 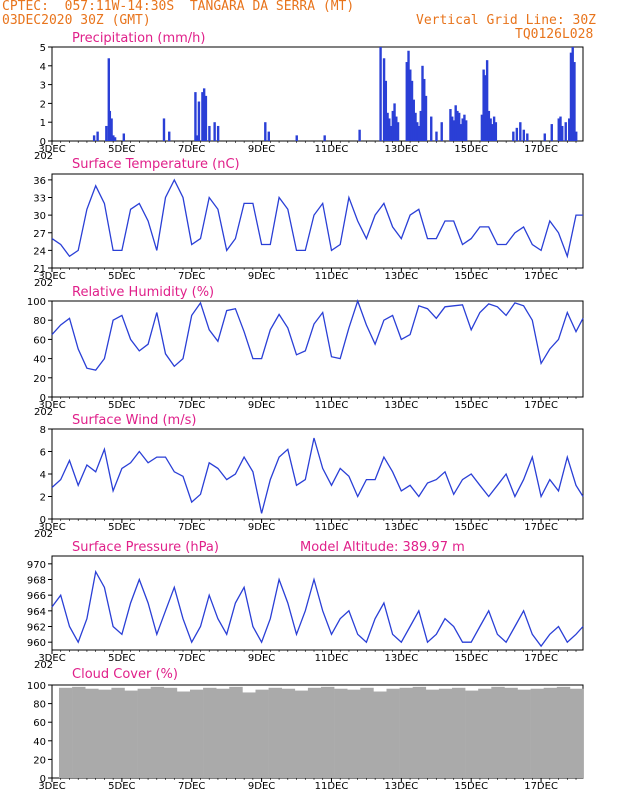 What do you see at coordinates (43, 453) in the screenshot?
I see `y-tick-label: 6` at bounding box center [43, 453].